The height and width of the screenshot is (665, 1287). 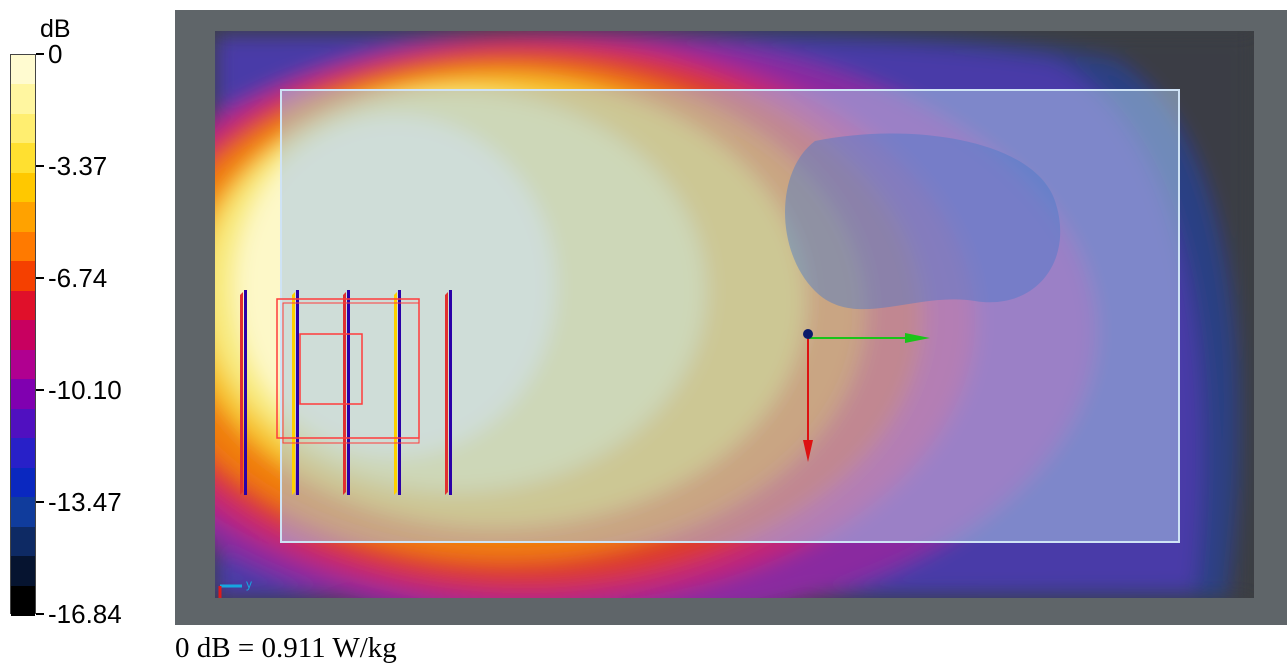 I want to click on colorbar-tick-label: 0, so click(x=55, y=54).